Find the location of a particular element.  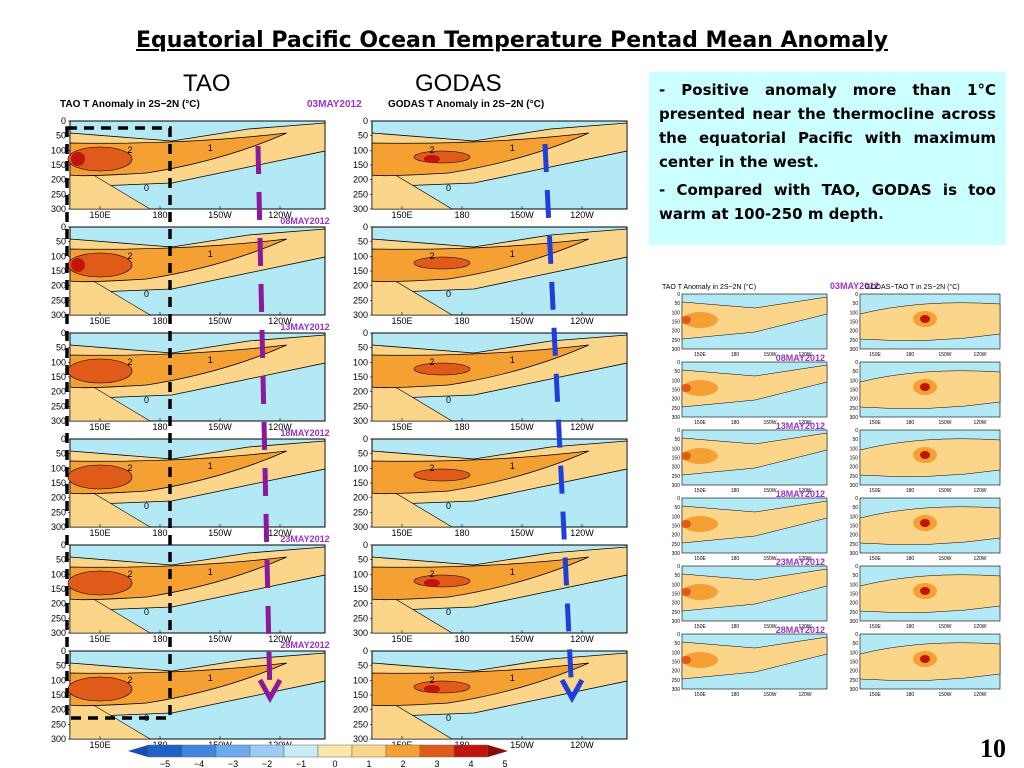

colorbar-segment is located at coordinates (301, 751).